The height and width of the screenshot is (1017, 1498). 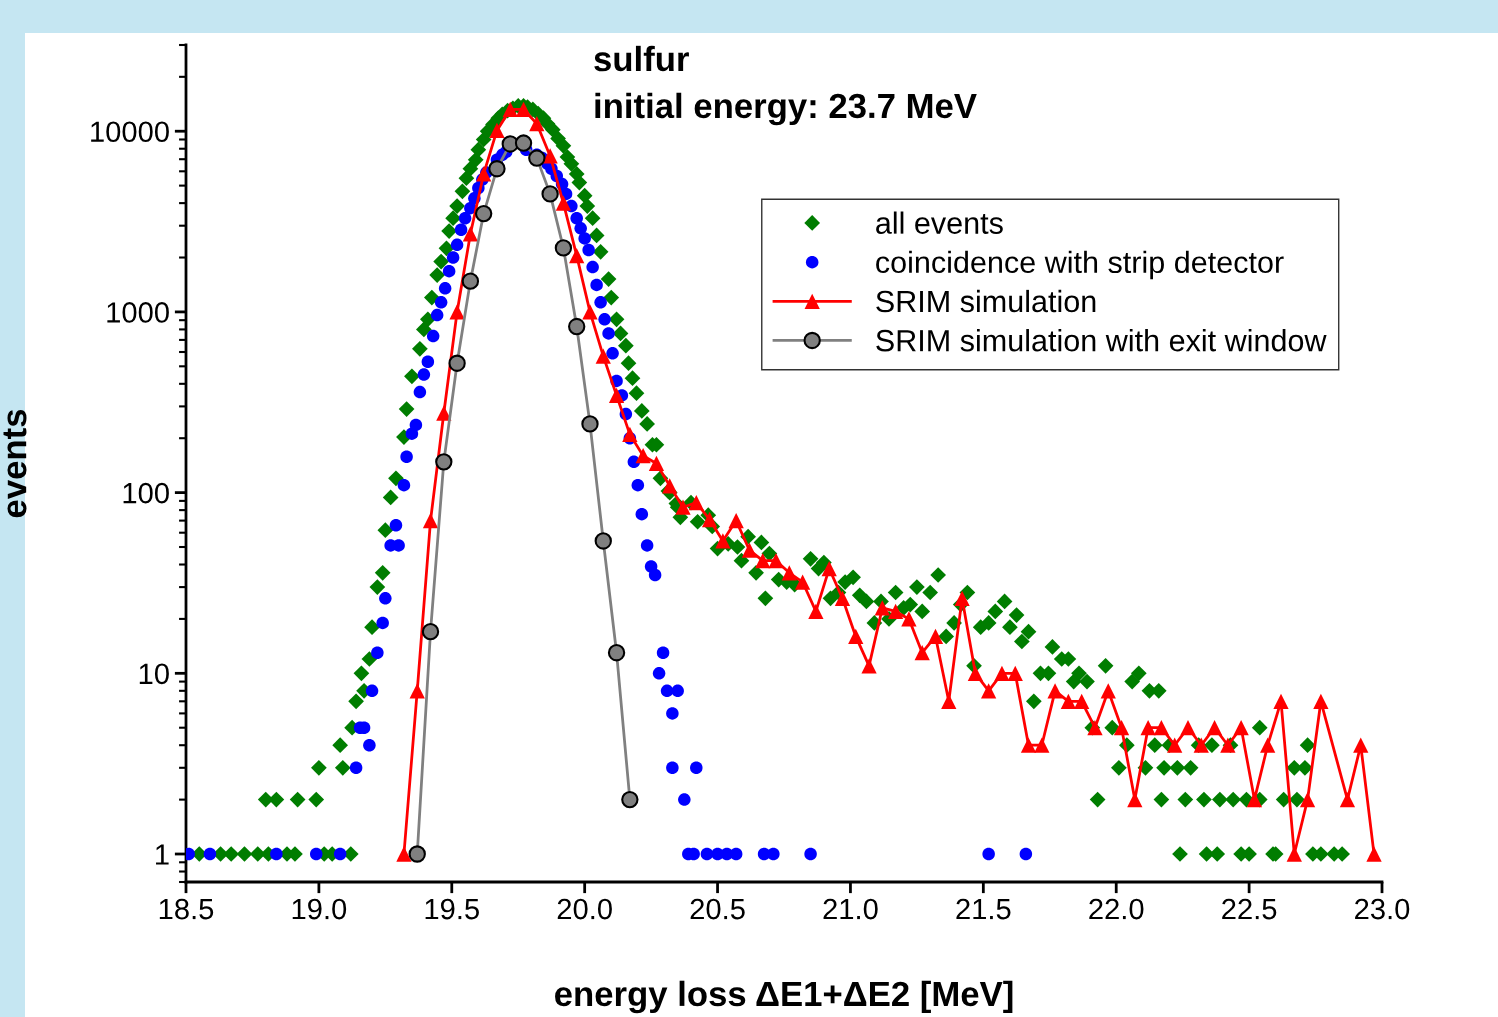 I want to click on x-tick-label: 19.0, so click(x=319, y=909).